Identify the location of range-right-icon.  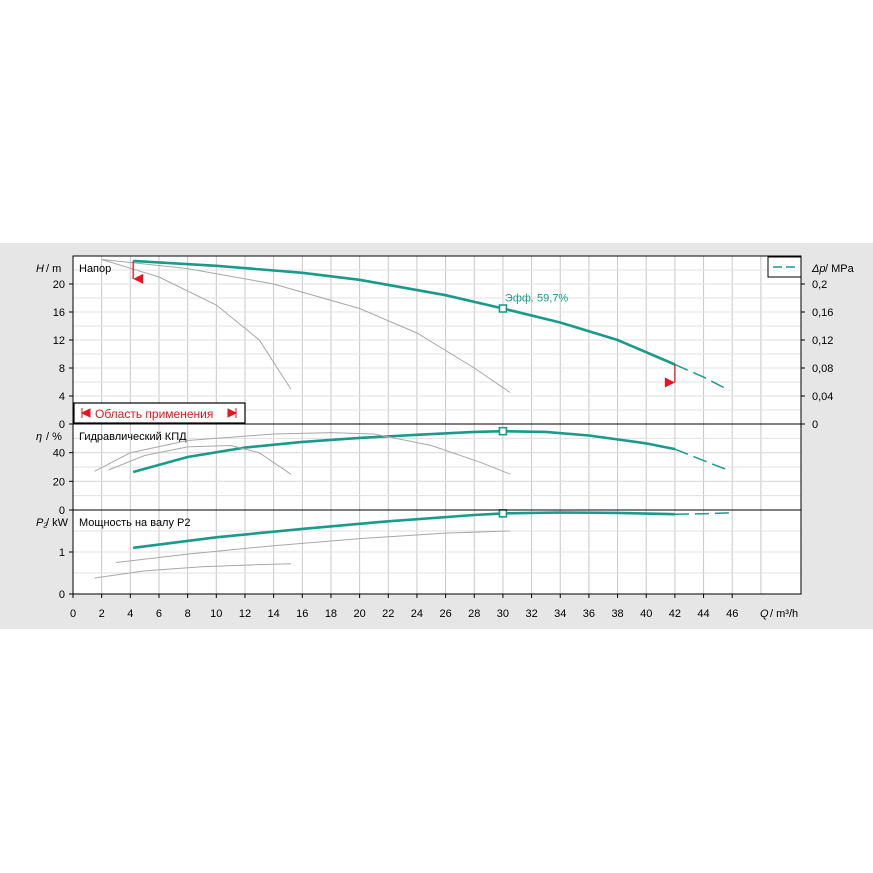
(232, 413).